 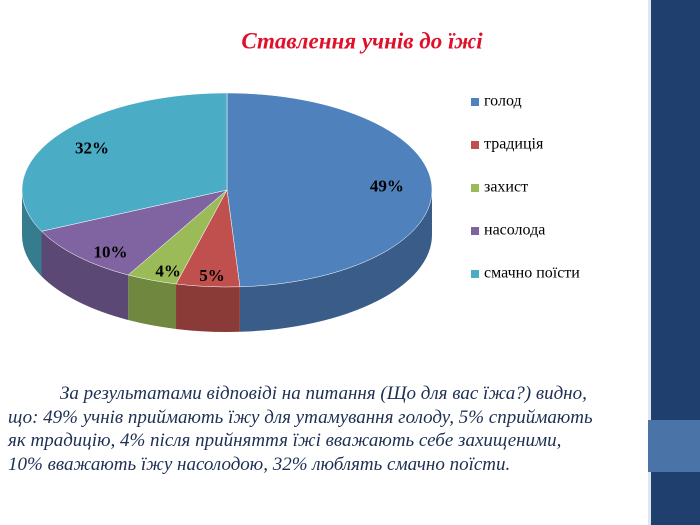 I want to click on legend-label: голод, so click(x=503, y=101).